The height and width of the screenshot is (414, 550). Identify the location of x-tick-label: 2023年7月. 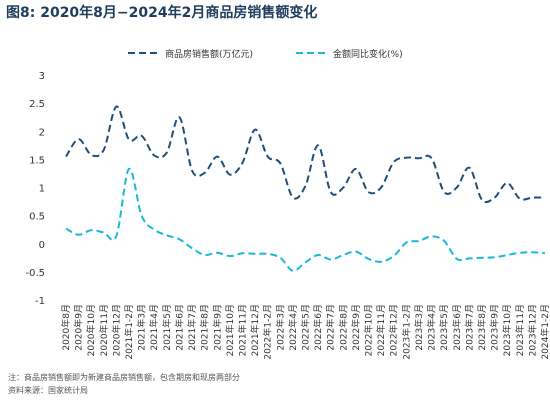
(469, 327).